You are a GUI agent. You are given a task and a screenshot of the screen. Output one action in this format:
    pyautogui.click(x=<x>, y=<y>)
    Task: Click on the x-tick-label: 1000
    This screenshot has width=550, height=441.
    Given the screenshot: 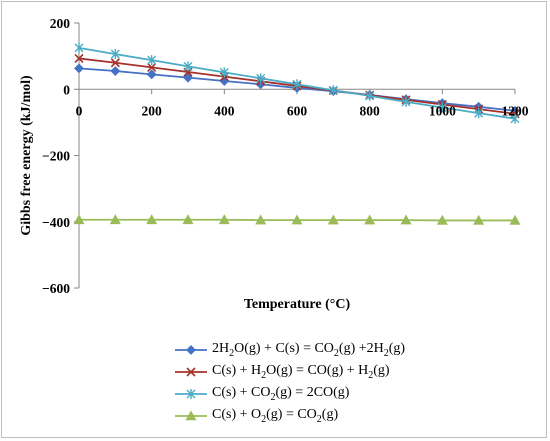 What is the action you would take?
    pyautogui.click(x=442, y=110)
    